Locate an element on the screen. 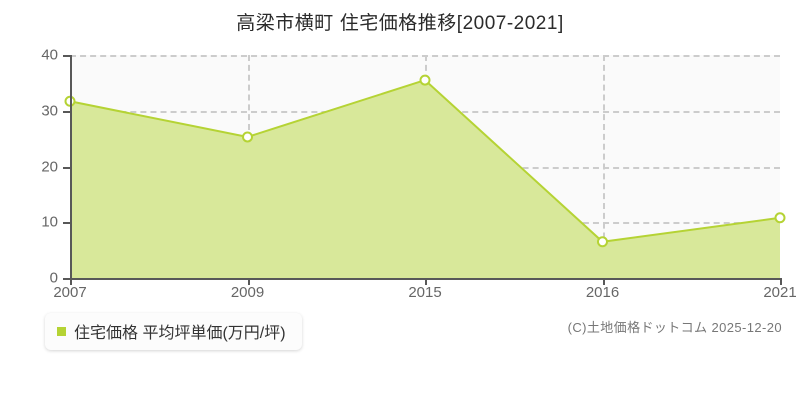 Image resolution: width=800 pixels, height=400 pixels. y-tick-label: 30 is located at coordinates (49, 111).